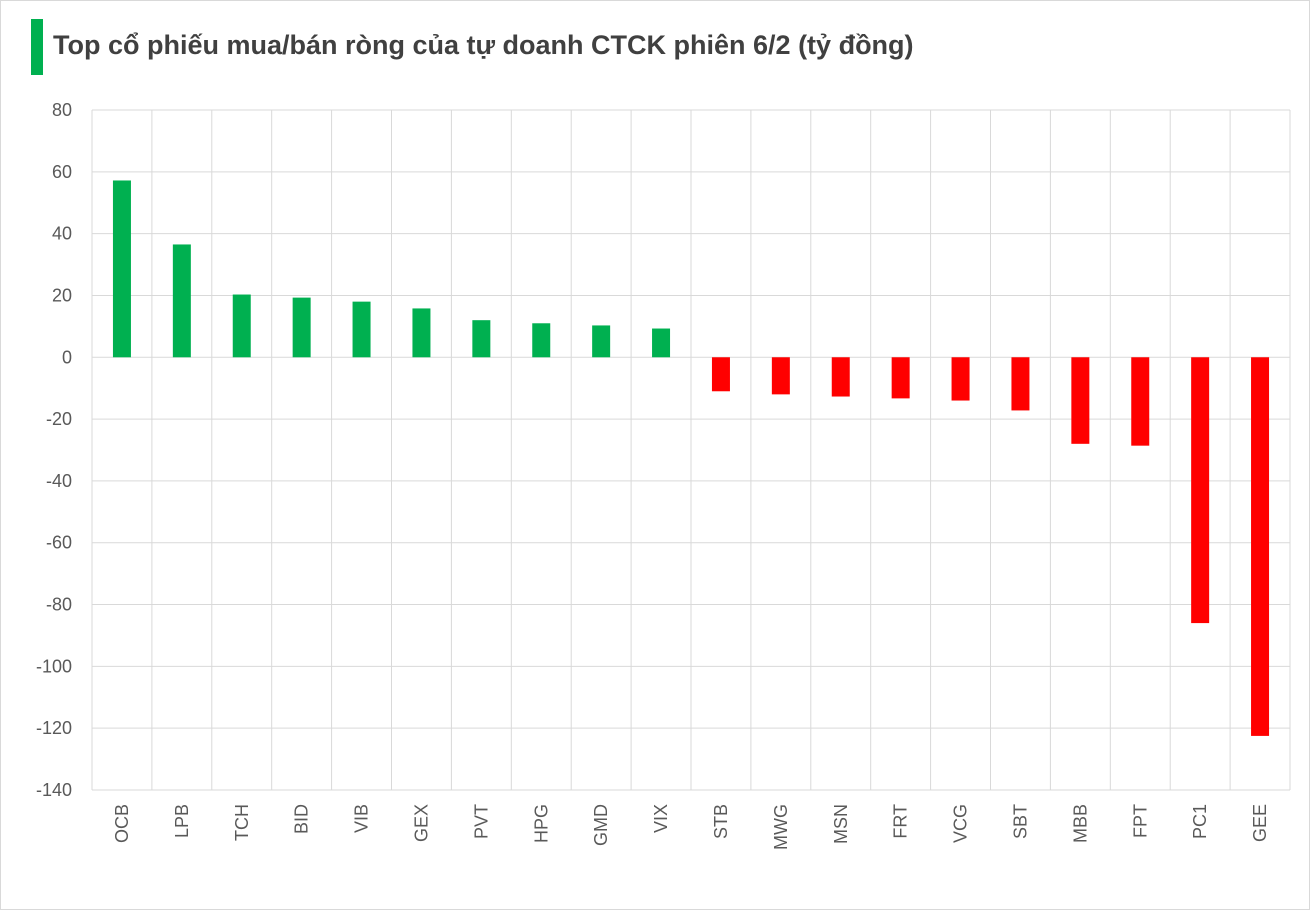 The width and height of the screenshot is (1312, 912). Describe the element at coordinates (901, 821) in the screenshot. I see `x-tick-label: FRT` at that location.